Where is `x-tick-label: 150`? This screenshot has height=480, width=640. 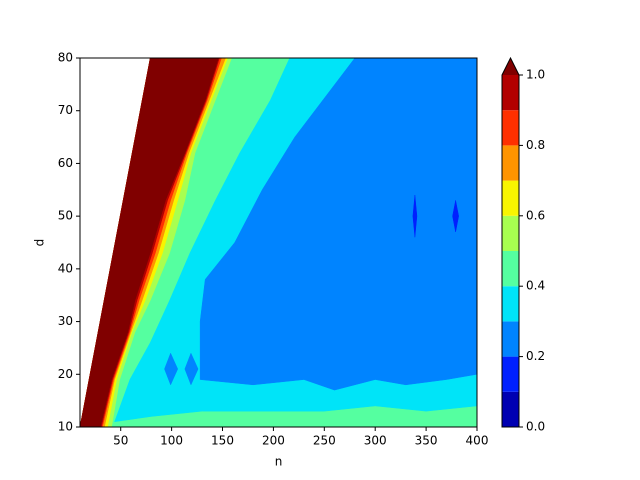 x-tick-label: 150 is located at coordinates (222, 441).